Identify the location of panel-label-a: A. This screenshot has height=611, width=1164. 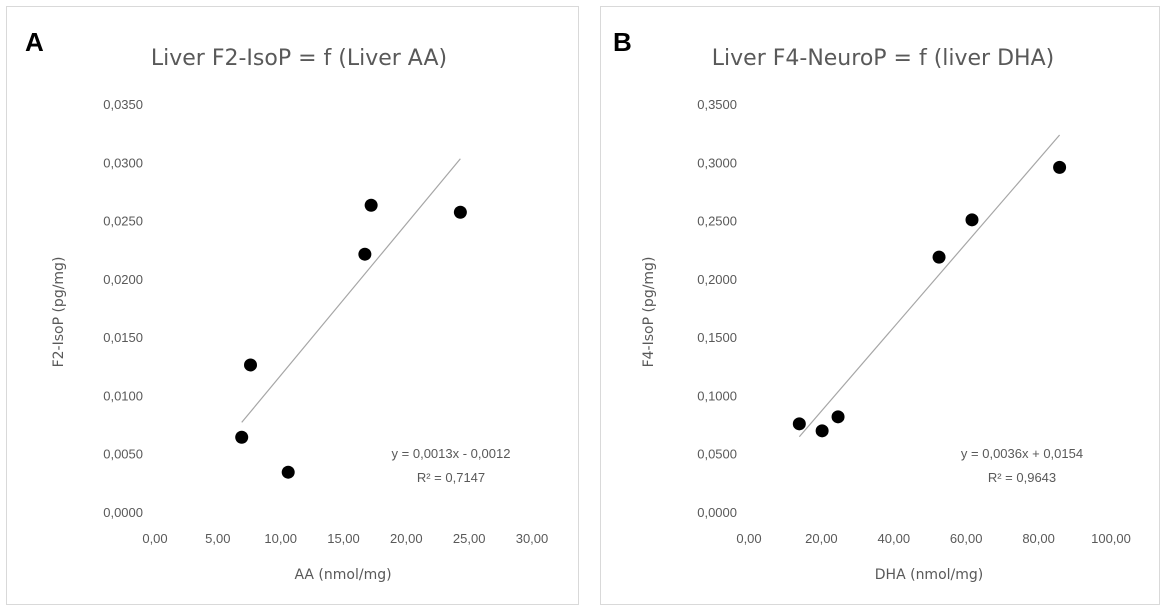
(34, 42).